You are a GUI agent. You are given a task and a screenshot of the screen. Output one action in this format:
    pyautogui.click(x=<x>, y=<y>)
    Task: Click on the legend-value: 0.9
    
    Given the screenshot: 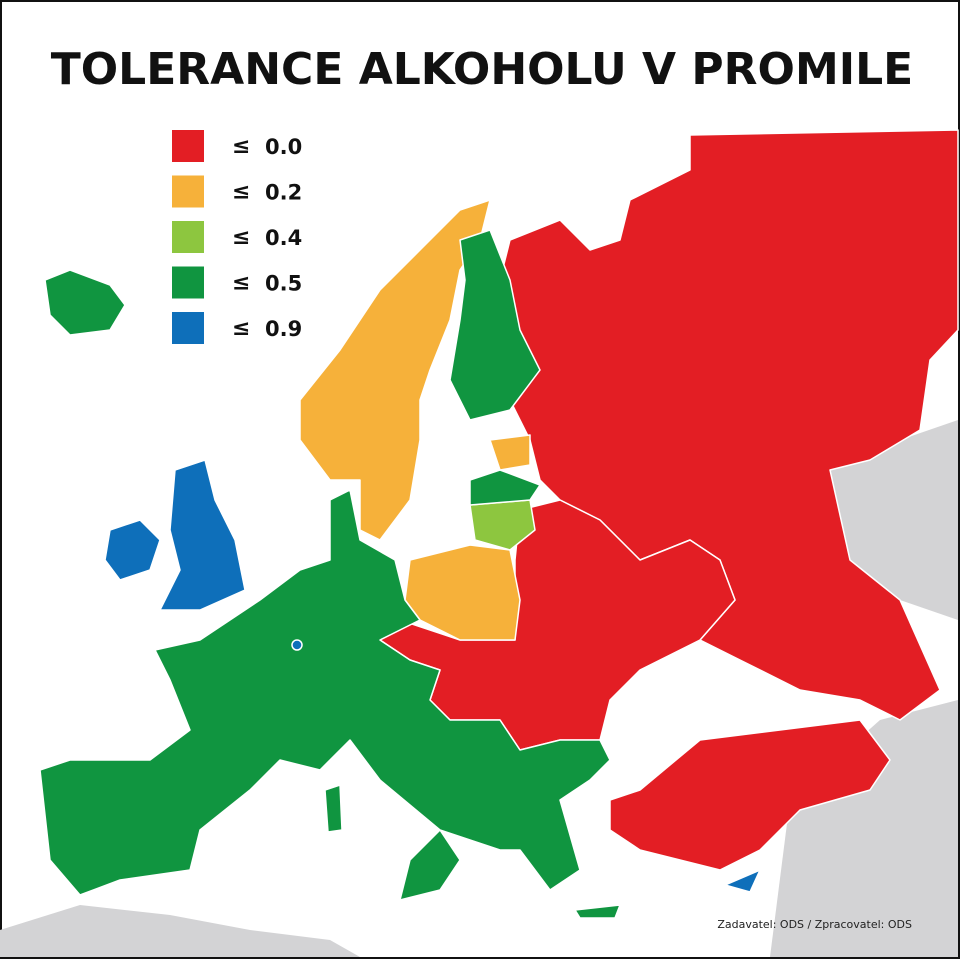 What is the action you would take?
    pyautogui.click(x=283, y=329)
    